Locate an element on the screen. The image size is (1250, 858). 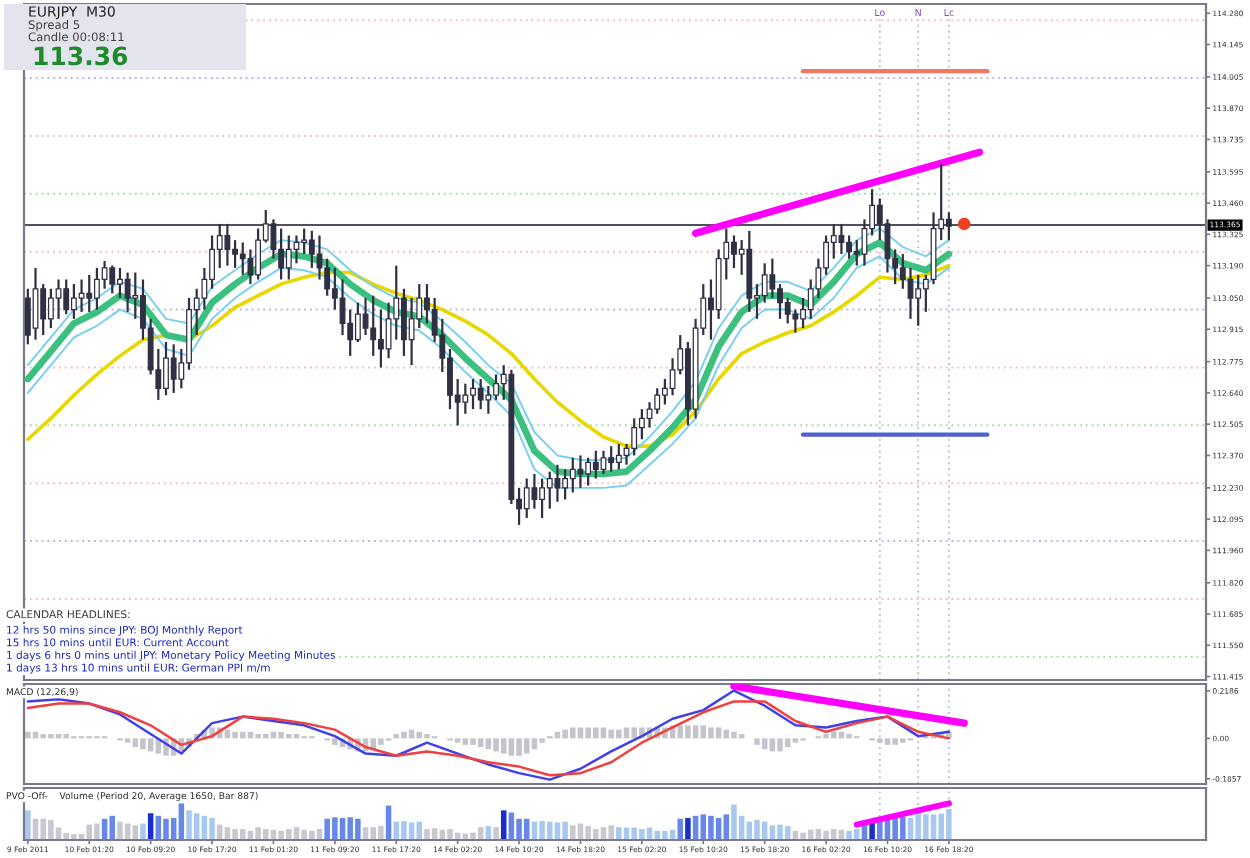
annotation: 113.36 is located at coordinates (81, 56).